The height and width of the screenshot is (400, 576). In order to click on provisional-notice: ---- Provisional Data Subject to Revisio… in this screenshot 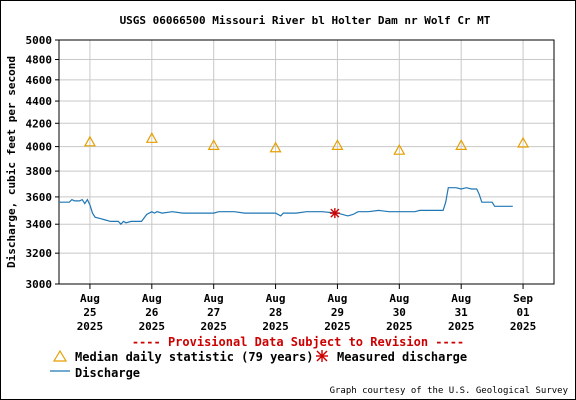, I will do `click(298, 342)`.